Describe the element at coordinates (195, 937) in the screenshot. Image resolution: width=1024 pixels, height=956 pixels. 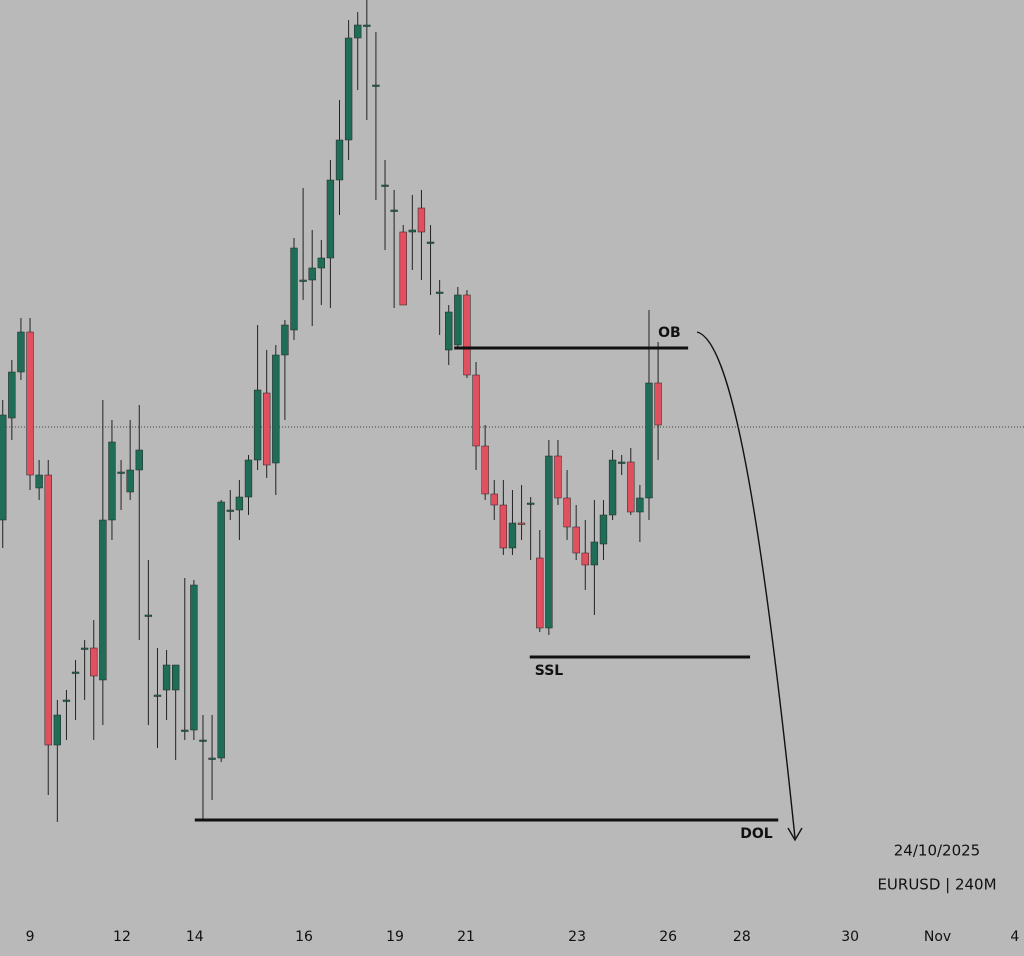
I see `x-tick-label: 14` at that location.